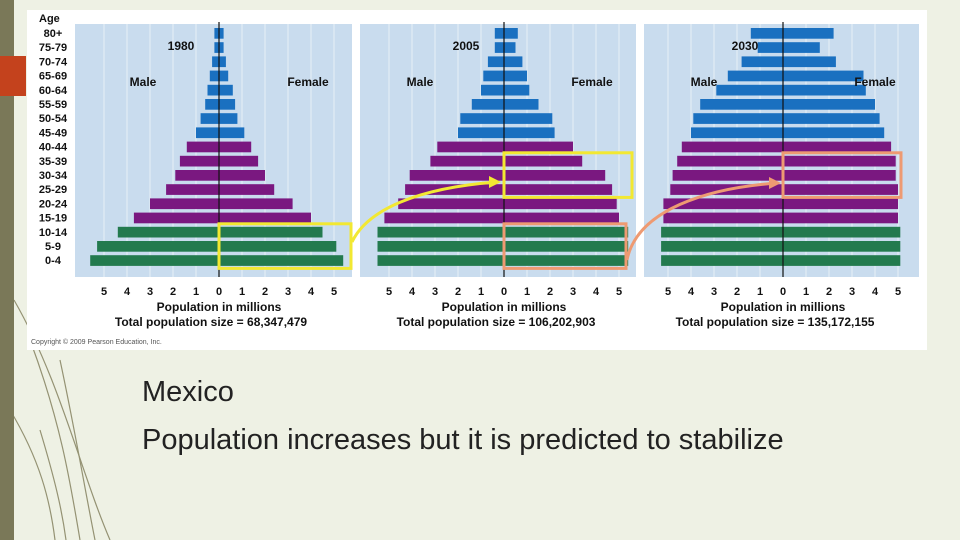 The width and height of the screenshot is (960, 540). I want to click on left-decorative-bar, so click(7, 270).